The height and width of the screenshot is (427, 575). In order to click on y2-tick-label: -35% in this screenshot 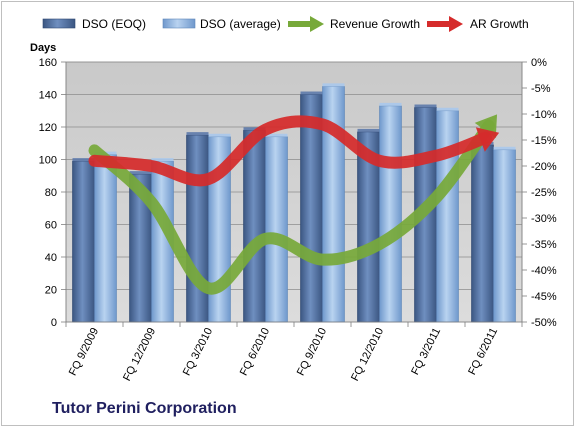, I will do `click(544, 245)`.